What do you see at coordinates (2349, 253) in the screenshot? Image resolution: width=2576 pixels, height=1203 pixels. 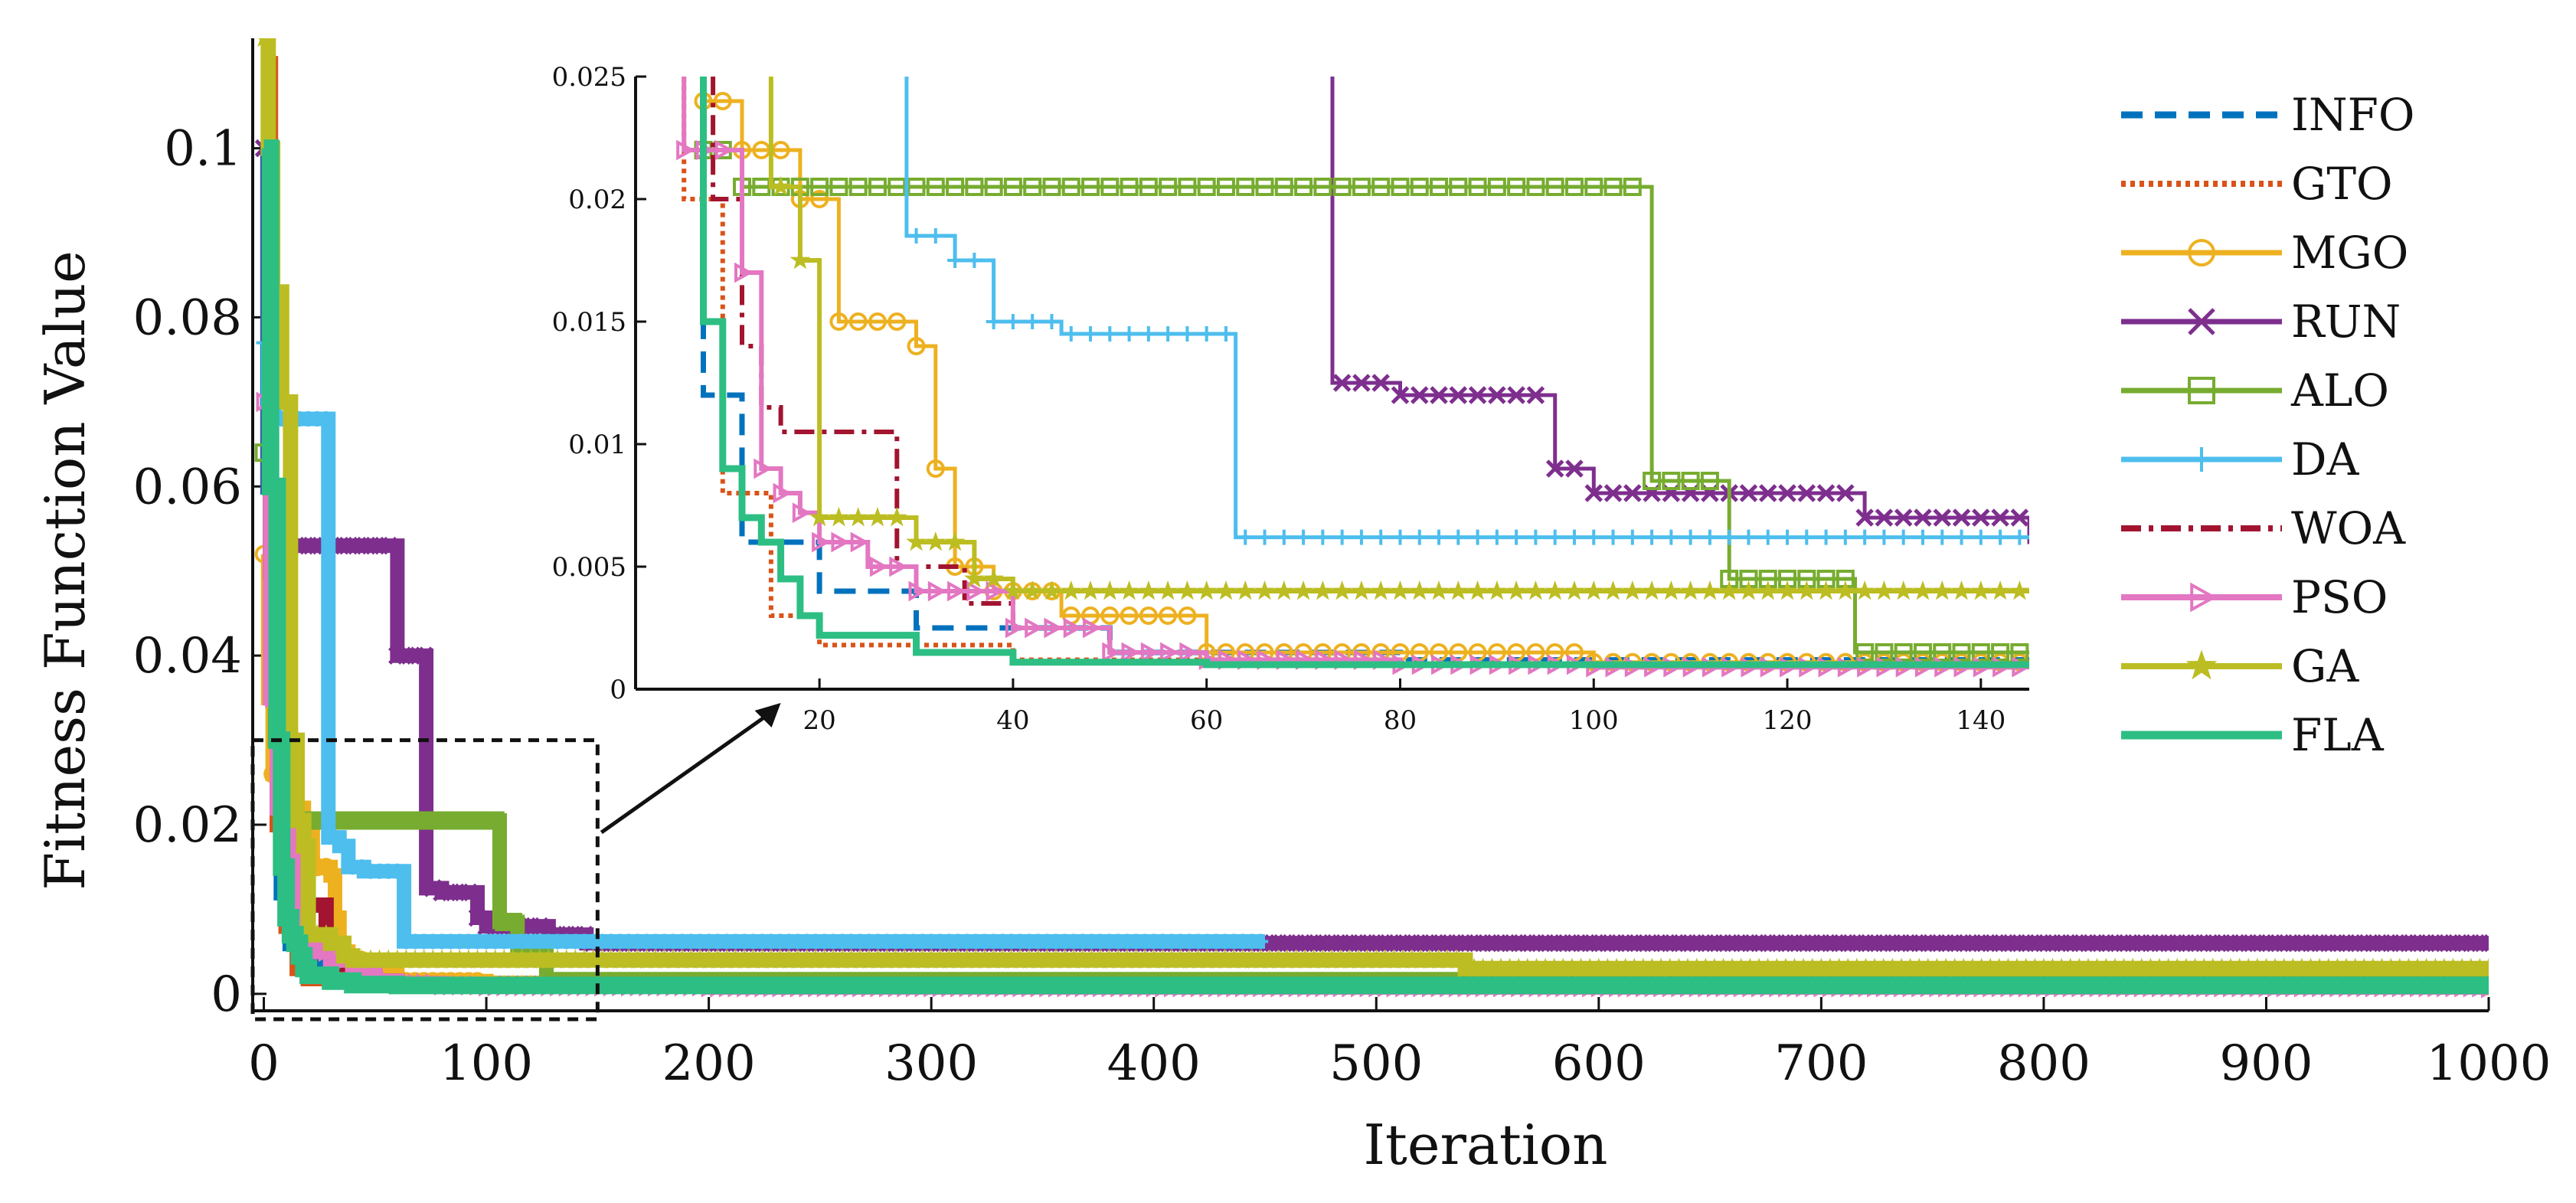 I see `legend-label: MGO` at bounding box center [2349, 253].